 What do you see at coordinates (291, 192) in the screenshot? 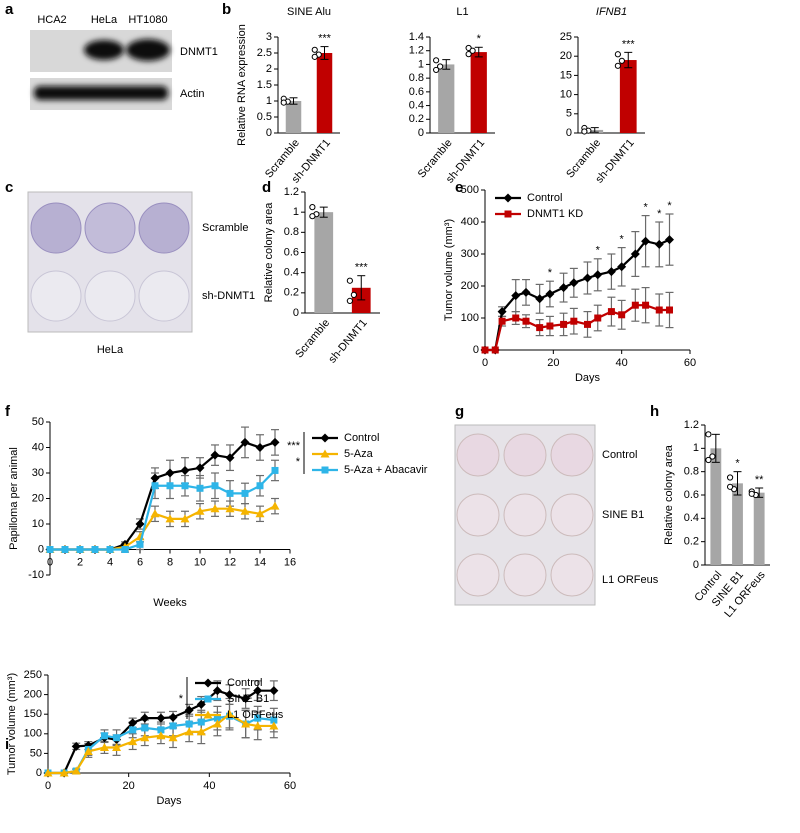
I see `y-tick-label: 1.2` at bounding box center [291, 192].